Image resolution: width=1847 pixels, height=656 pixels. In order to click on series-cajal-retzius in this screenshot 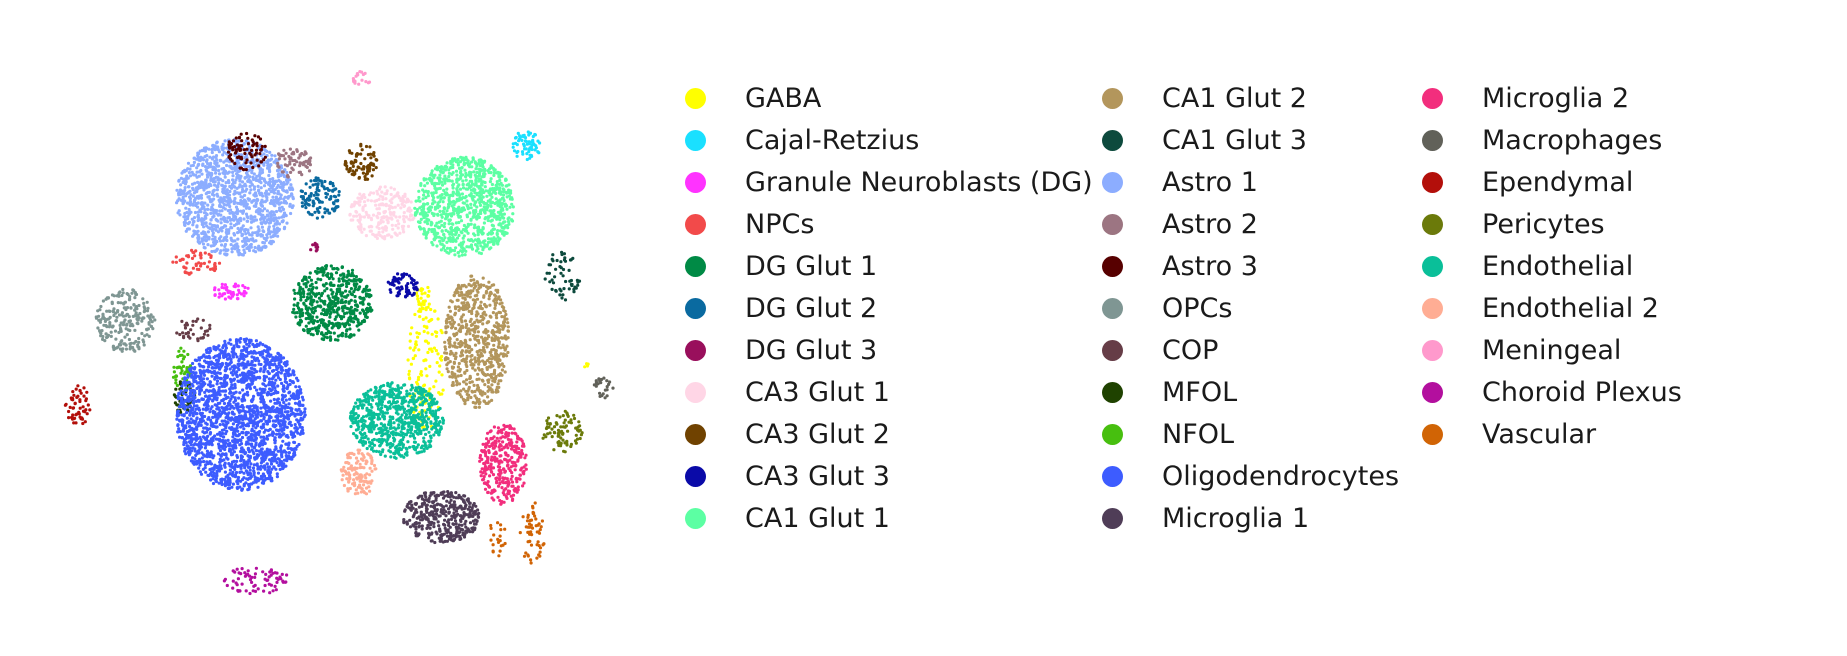, I will do `click(526, 146)`.